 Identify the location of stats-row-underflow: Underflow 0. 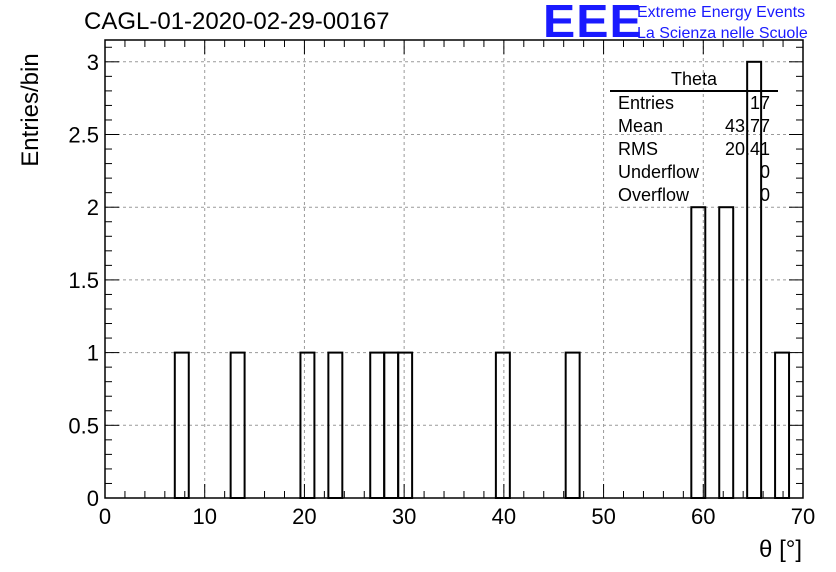
(694, 172).